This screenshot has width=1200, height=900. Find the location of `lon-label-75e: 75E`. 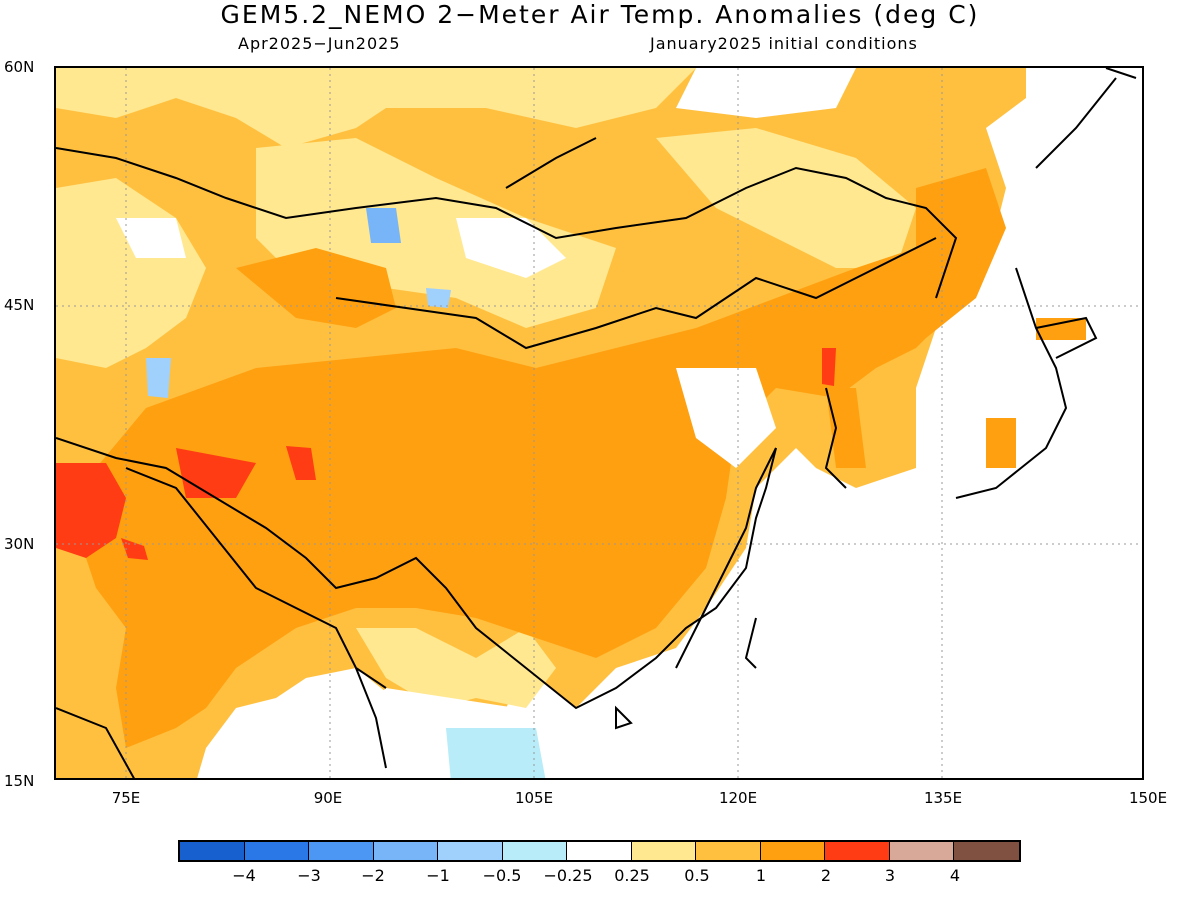

lon-label-75e: 75E is located at coordinates (126, 798).